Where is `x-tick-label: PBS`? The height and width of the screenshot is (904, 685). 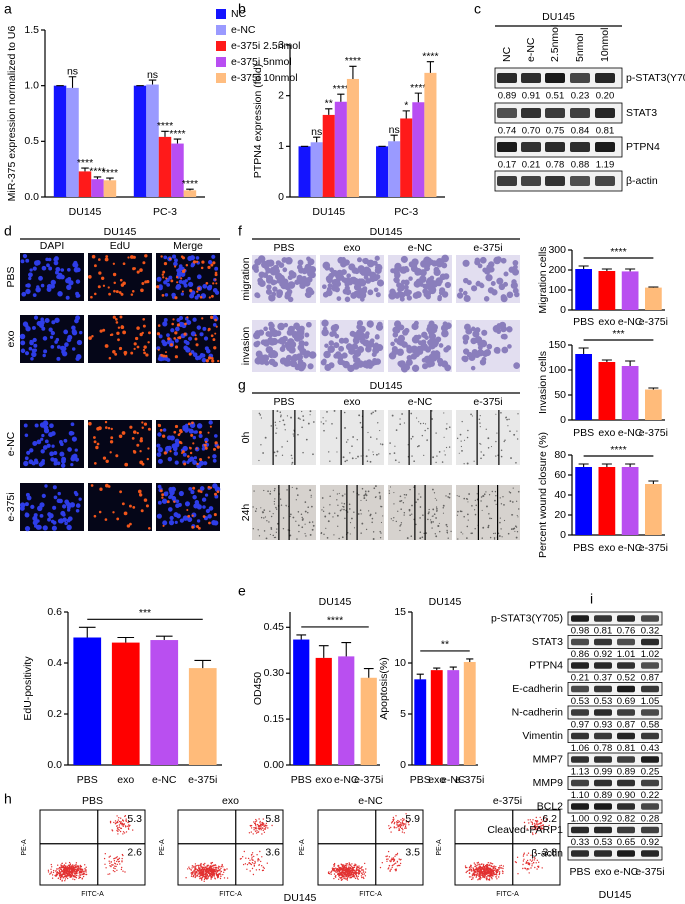
x-tick-label: PBS is located at coordinates (583, 322).